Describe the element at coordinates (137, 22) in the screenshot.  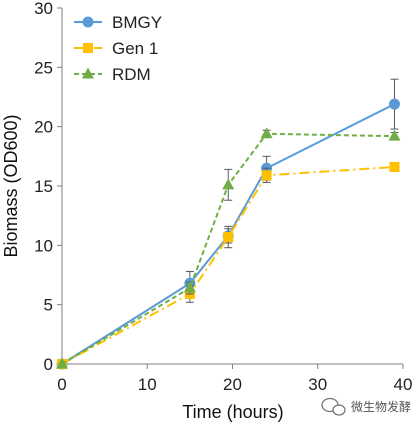
I see `legend-label: BMGY` at that location.